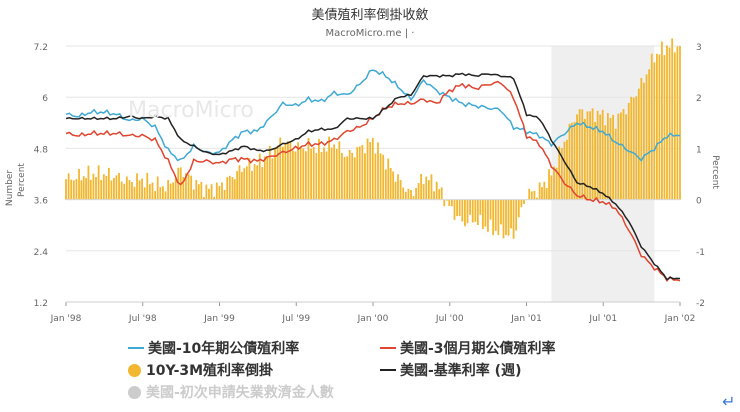 The height and width of the screenshot is (412, 740). I want to click on legend-item: 10Y-3M殖利率倒掛, so click(200, 370).